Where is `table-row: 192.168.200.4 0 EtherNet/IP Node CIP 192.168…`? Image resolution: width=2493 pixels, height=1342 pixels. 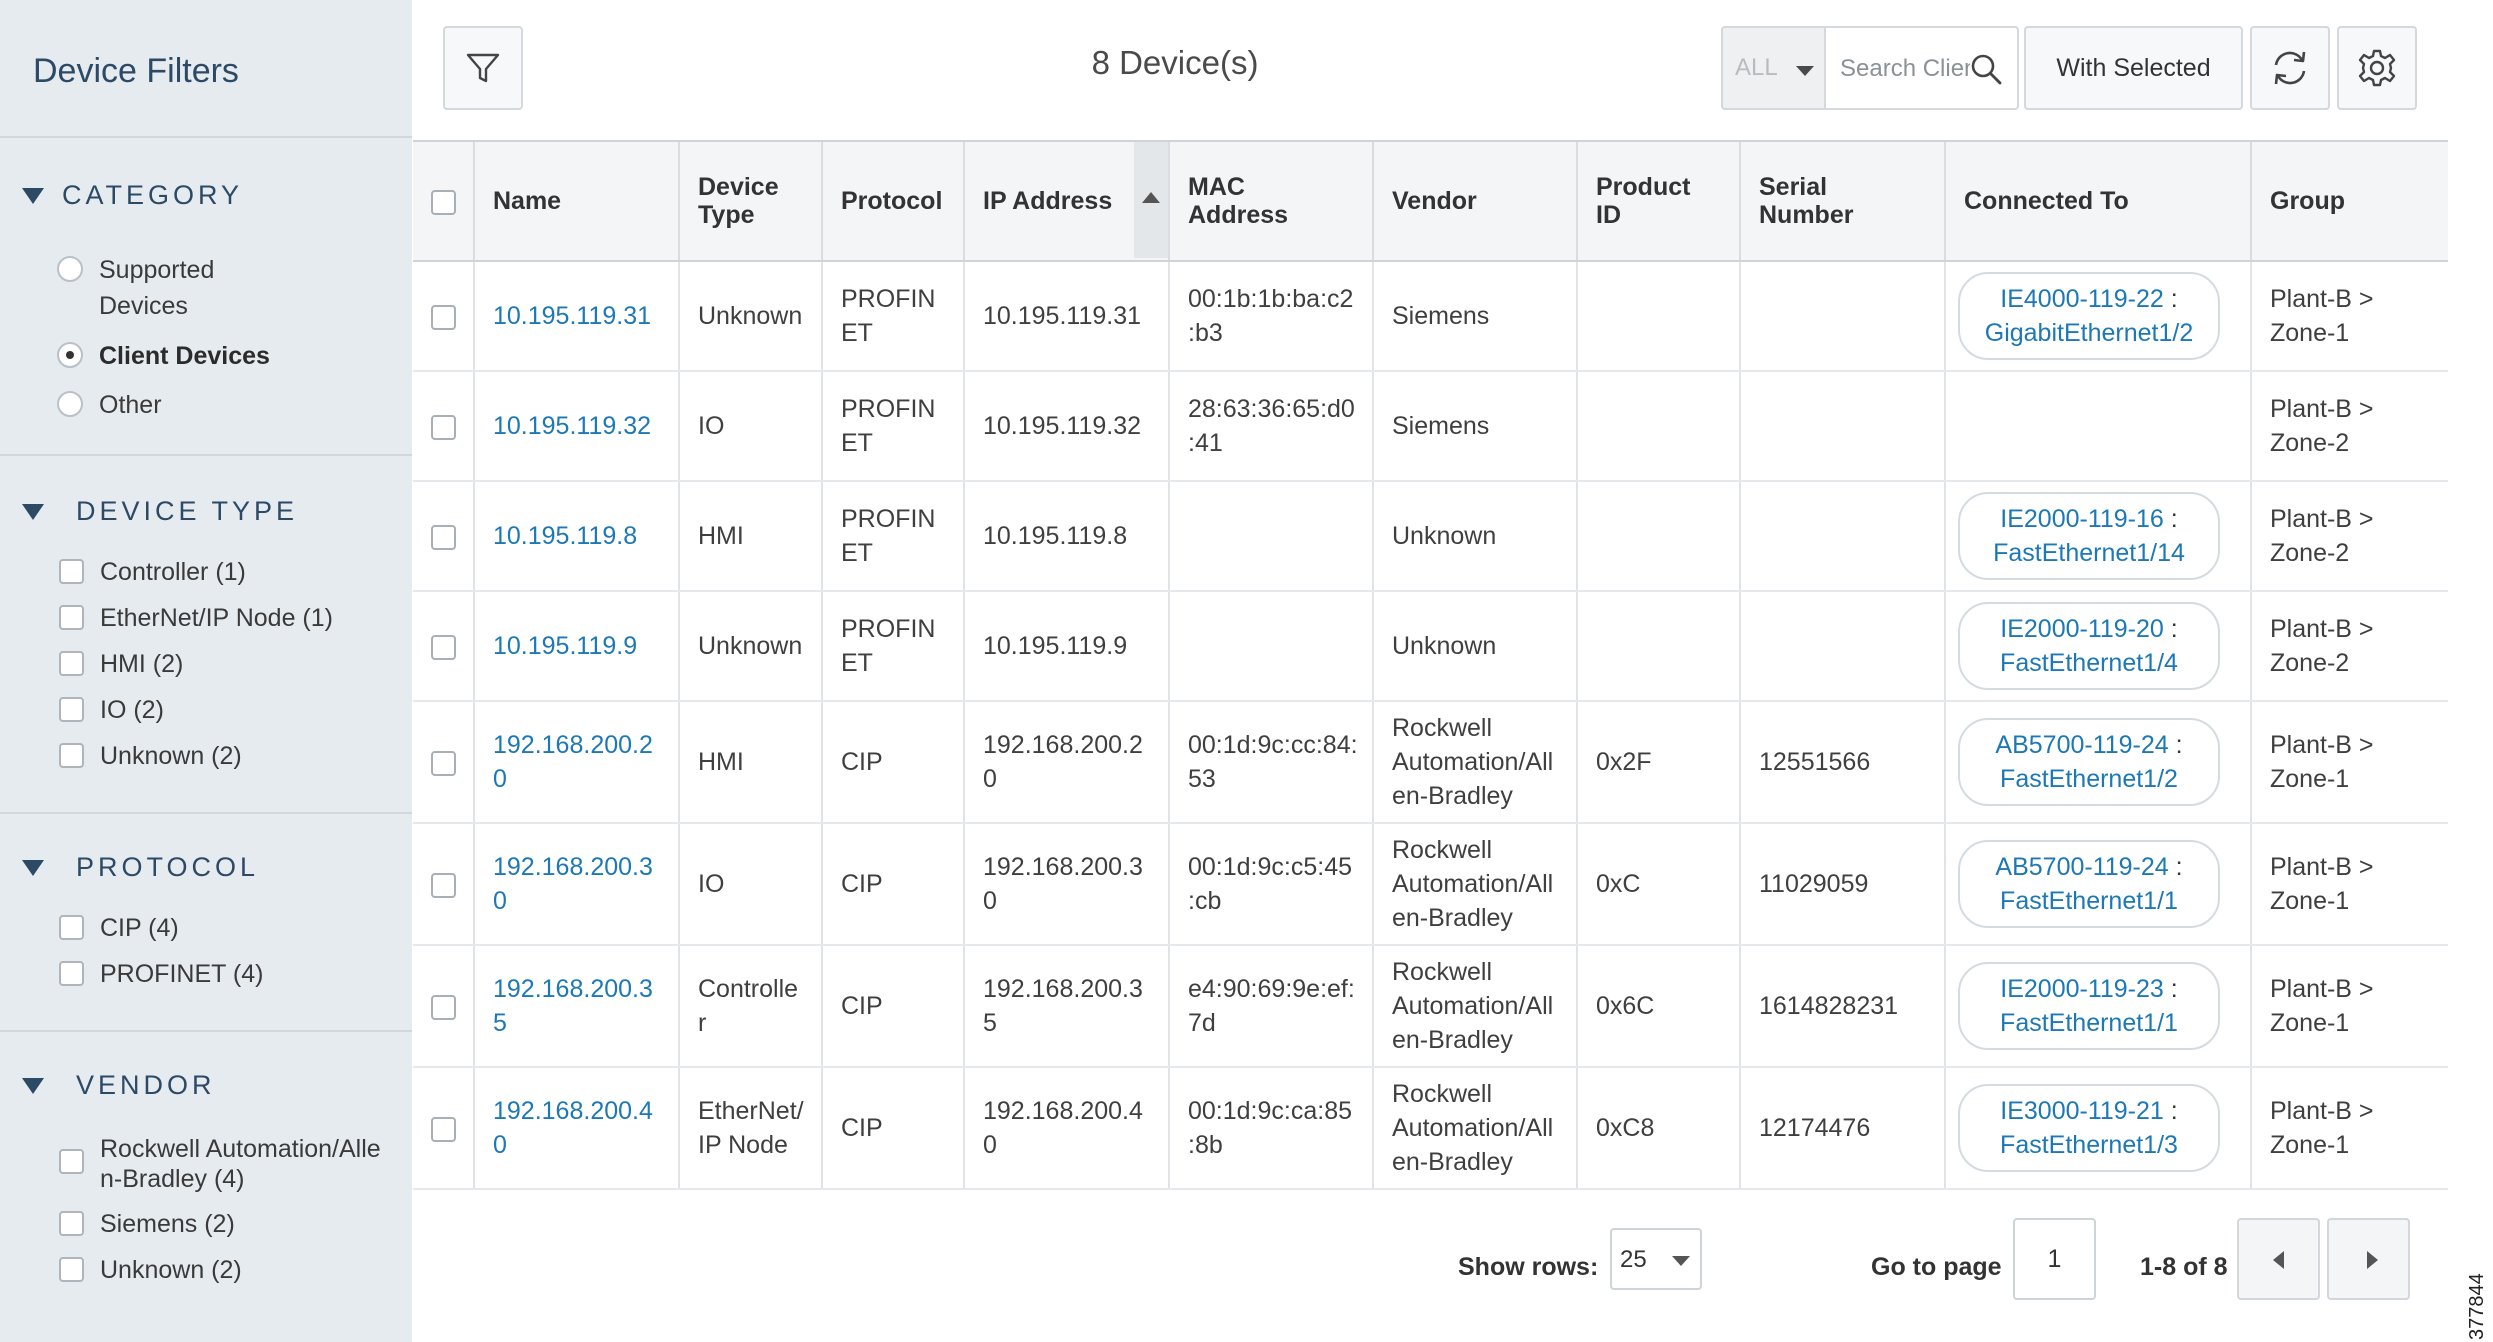 table-row: 192.168.200.4 0 EtherNet/IP Node CIP 192.168… is located at coordinates (1430, 1128).